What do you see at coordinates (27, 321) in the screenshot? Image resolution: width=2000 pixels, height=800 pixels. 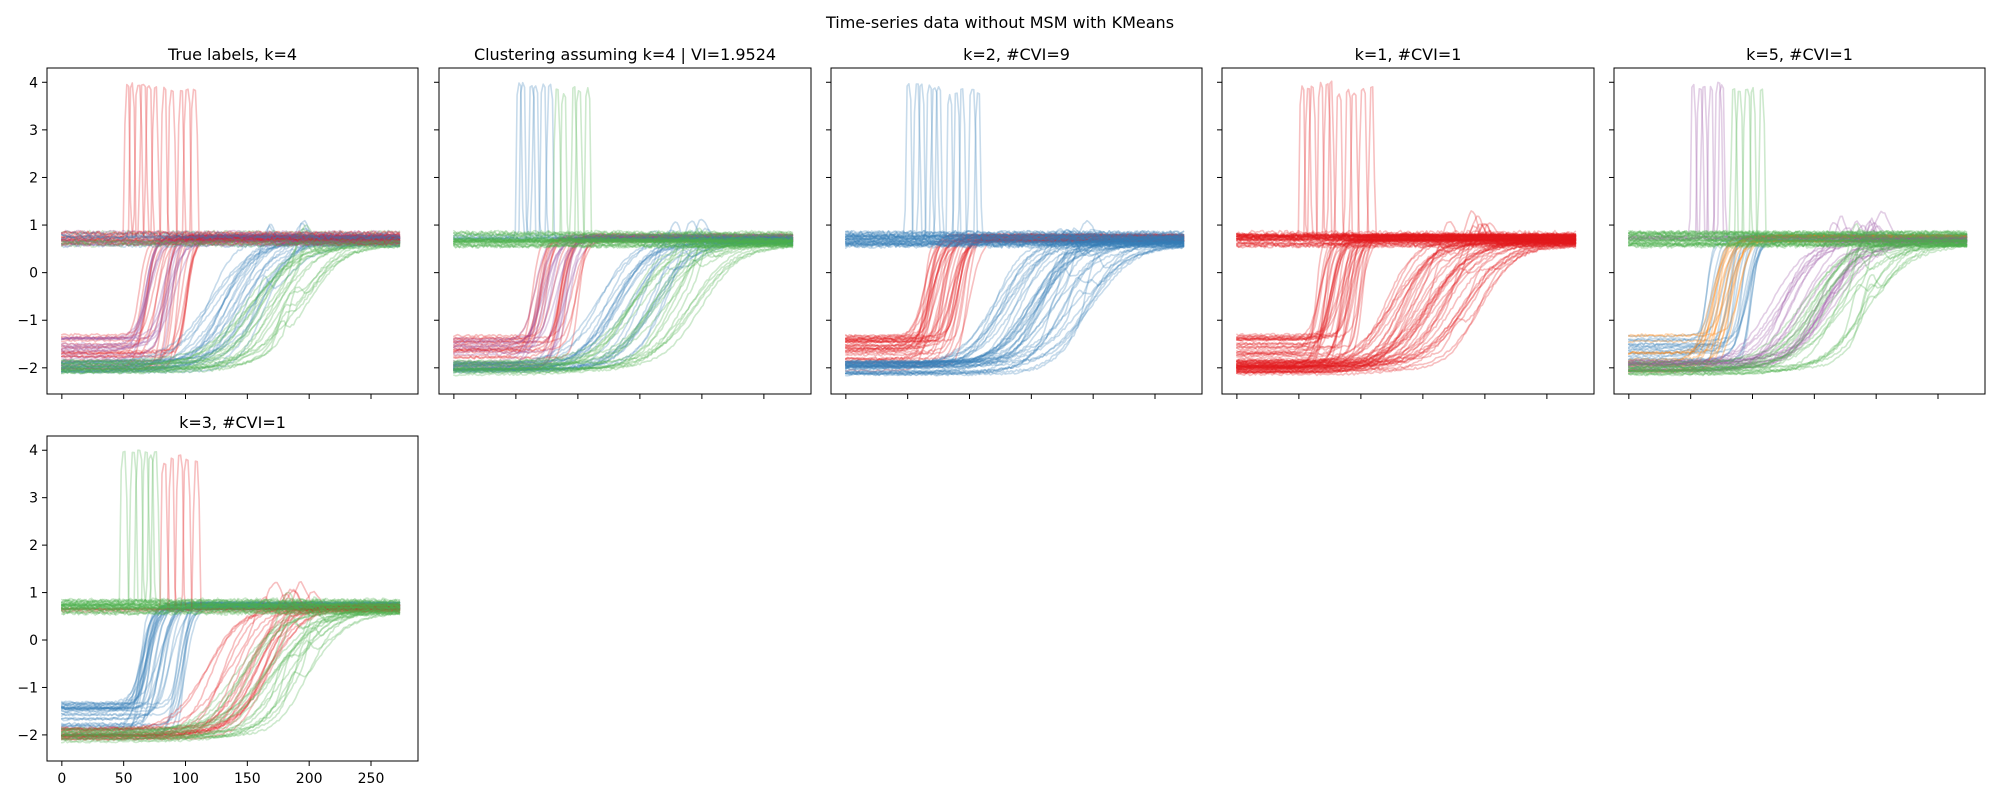 I see `y-tick-label: −1` at bounding box center [27, 321].